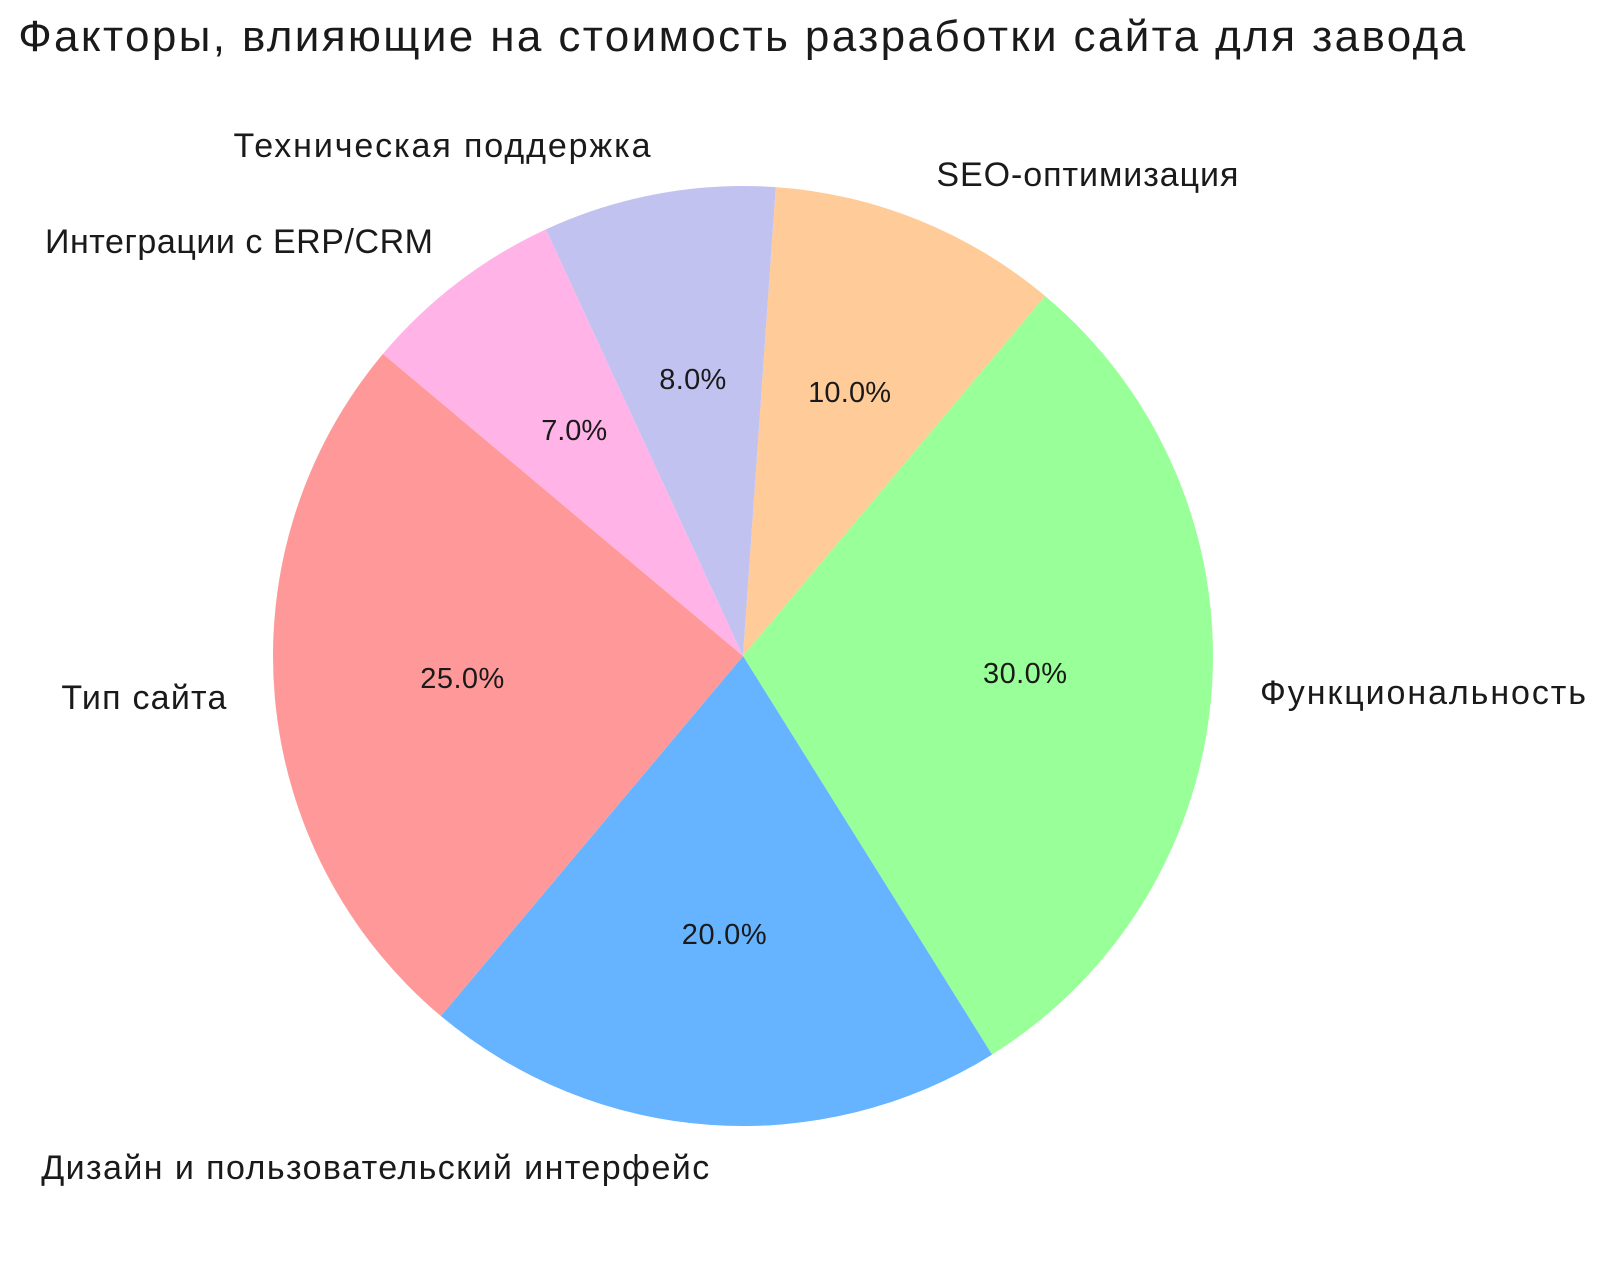 The width and height of the screenshot is (1600, 1262). What do you see at coordinates (143, 698) in the screenshot?
I see `svg-text: Тип сайта` at bounding box center [143, 698].